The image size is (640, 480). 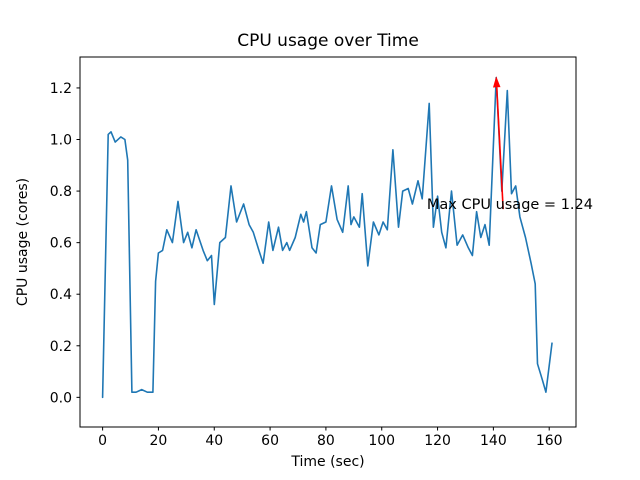 I want to click on y-axis-label: CPU usage (cores), so click(x=23, y=242).